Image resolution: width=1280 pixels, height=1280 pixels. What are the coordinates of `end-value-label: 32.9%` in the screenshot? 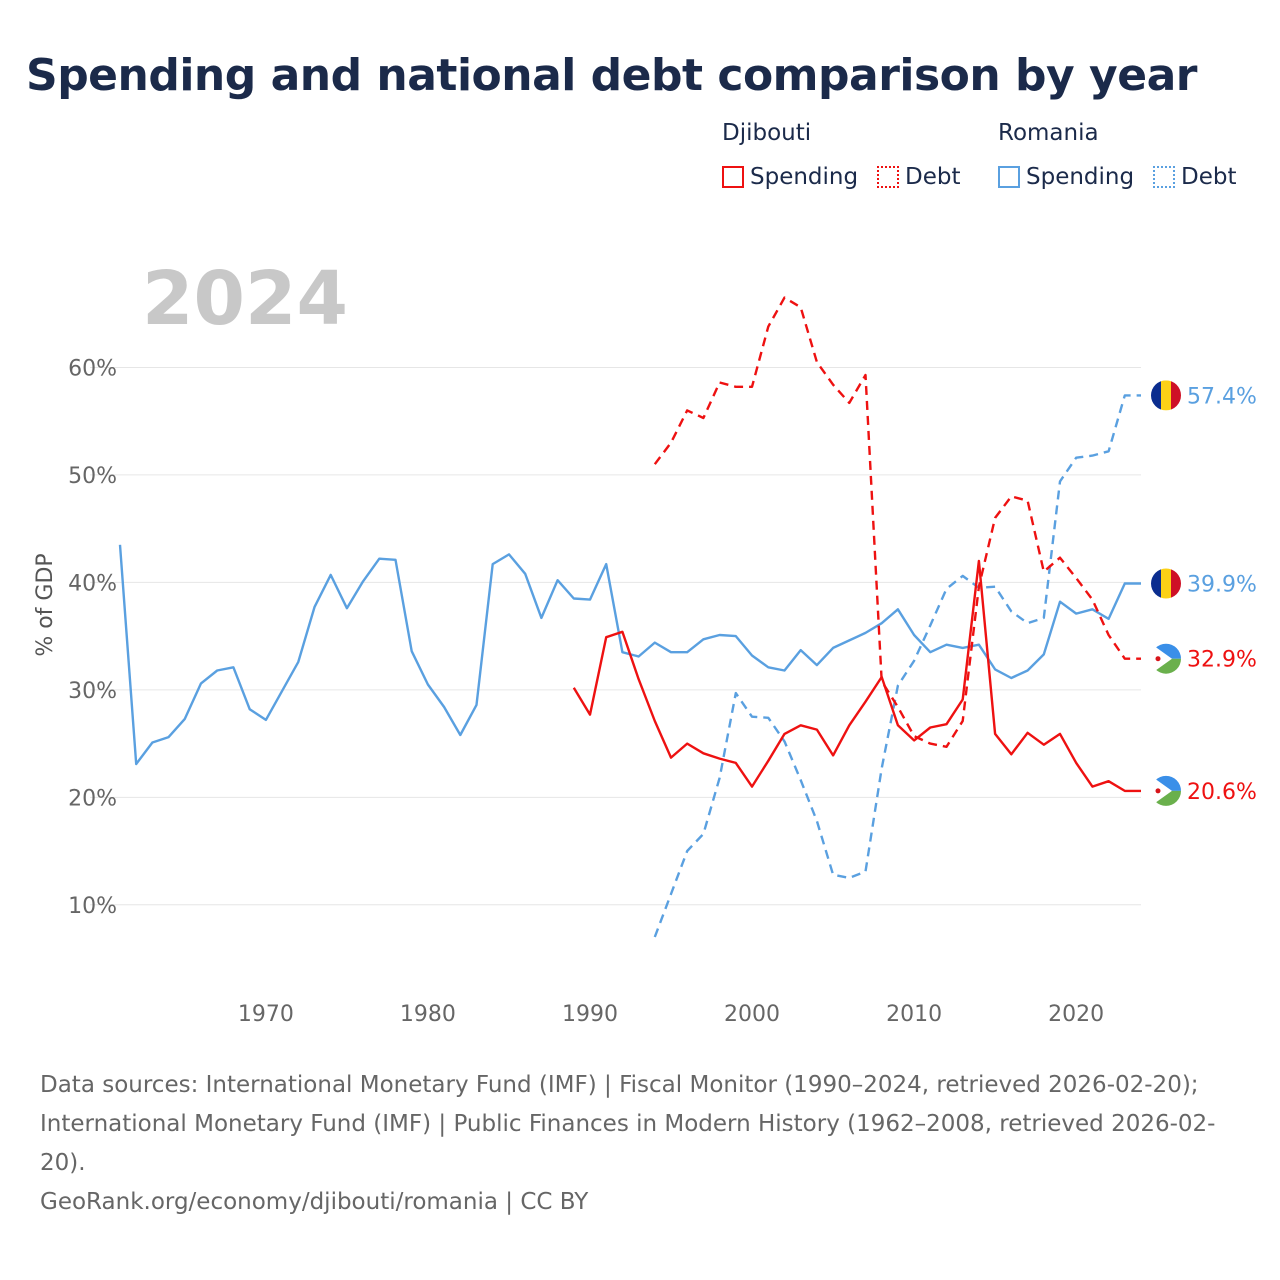 It's located at (1222, 660).